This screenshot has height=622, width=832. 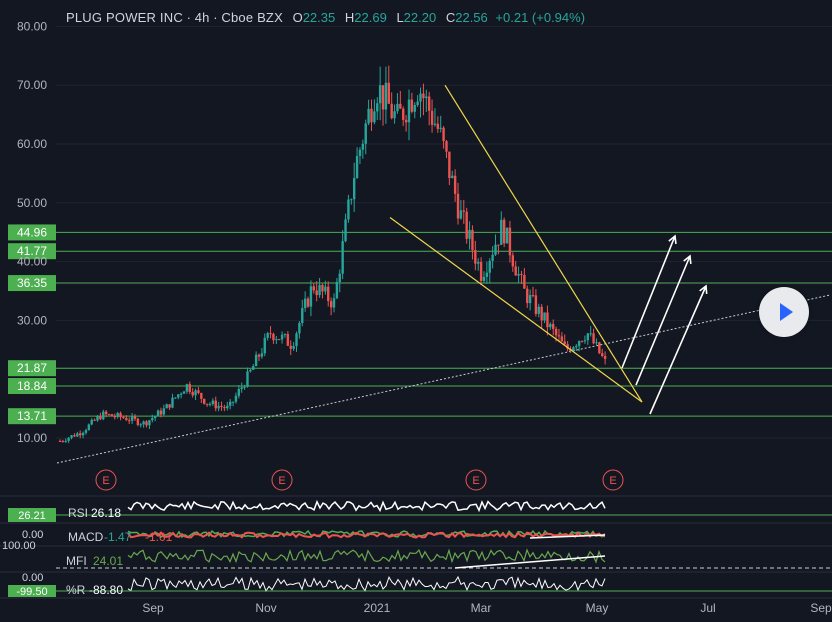 I want to click on low-value: 22.20, so click(x=420, y=17).